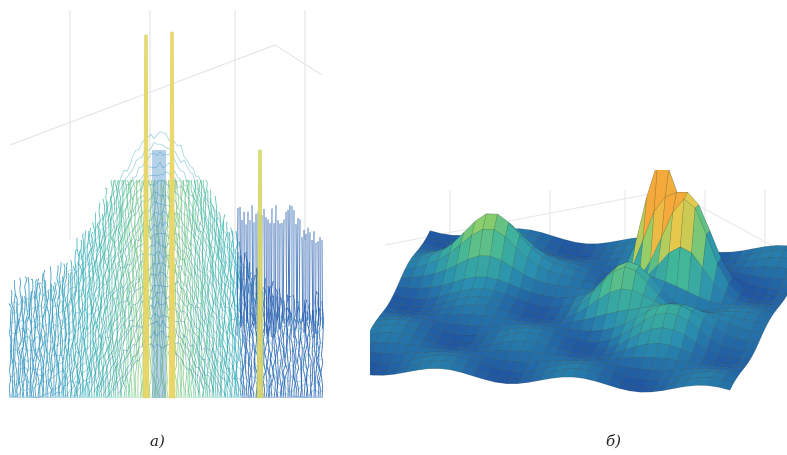  What do you see at coordinates (157, 441) in the screenshot?
I see `caption-a: а)` at bounding box center [157, 441].